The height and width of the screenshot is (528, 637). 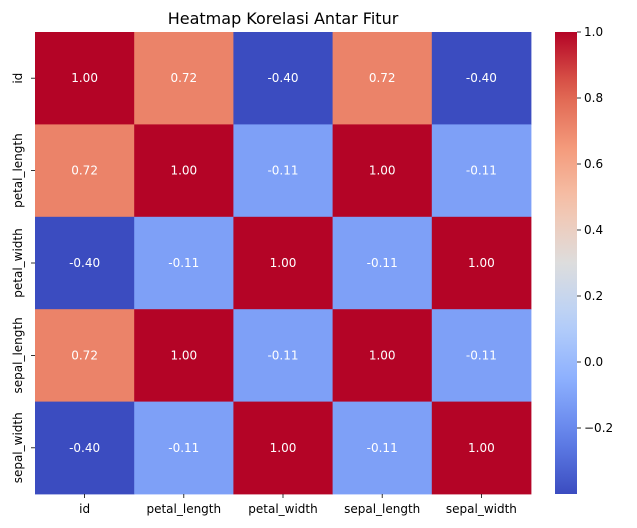 I want to click on heatmap-cell-id-id, so click(x=85, y=78).